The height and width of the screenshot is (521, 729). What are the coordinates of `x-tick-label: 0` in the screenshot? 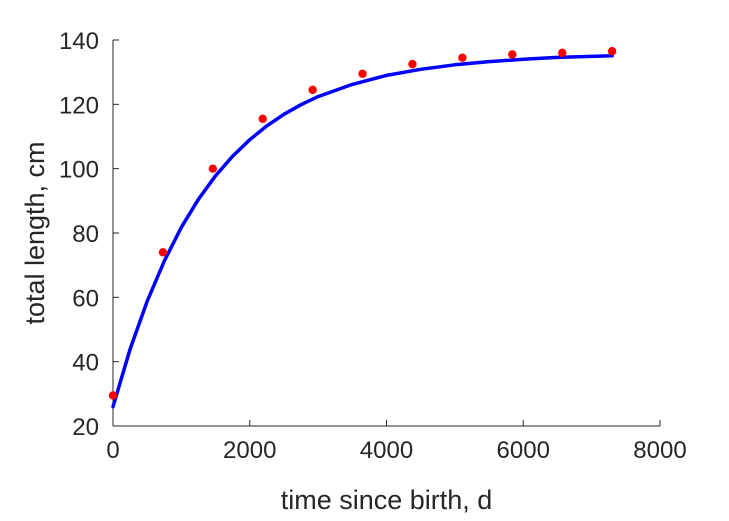 It's located at (112, 450).